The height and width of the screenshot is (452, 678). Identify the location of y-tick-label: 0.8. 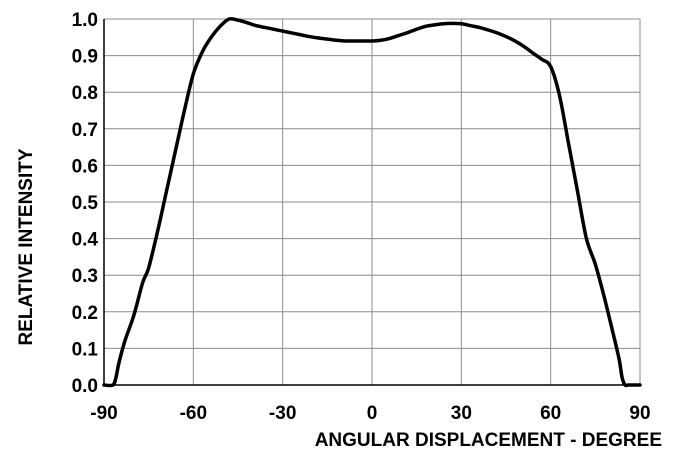
(85, 93).